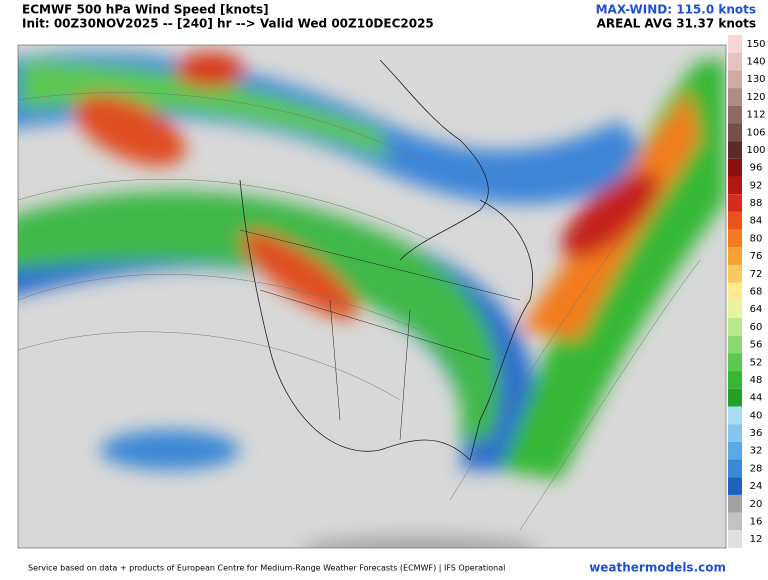 This screenshot has width=768, height=580. Describe the element at coordinates (756, 327) in the screenshot. I see `legend-label: 60` at that location.